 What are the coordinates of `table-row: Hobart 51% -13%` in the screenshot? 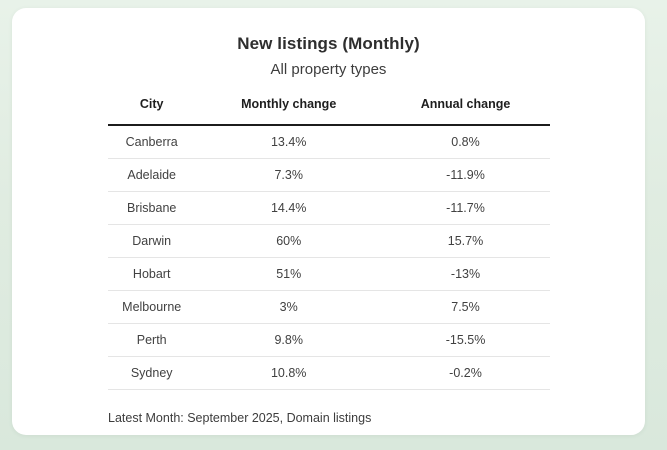 It's located at (328, 274).